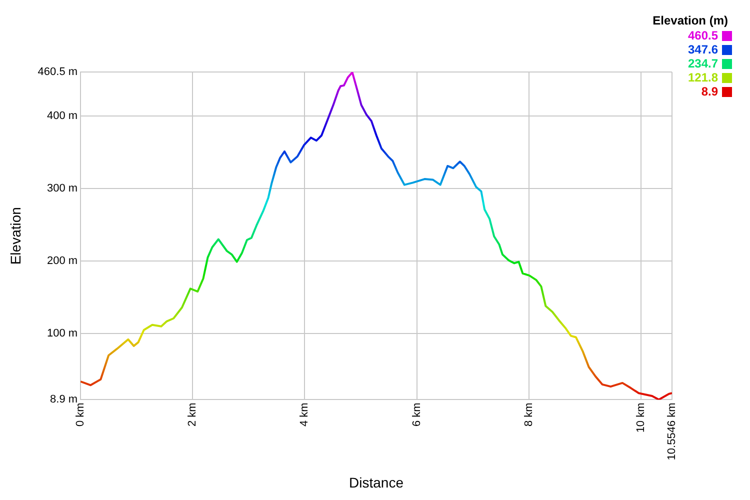  I want to click on x-tick-label: 4 km, so click(304, 414).